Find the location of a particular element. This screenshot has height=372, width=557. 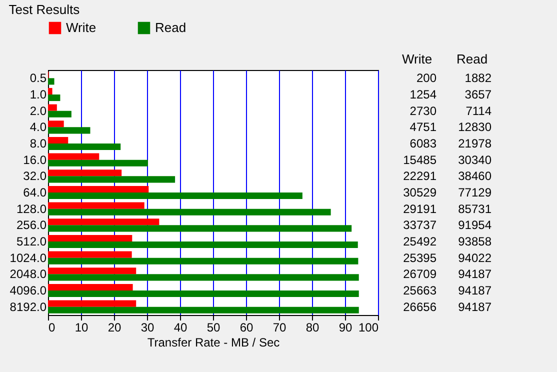

x-tick-label: 0 is located at coordinates (52, 327).